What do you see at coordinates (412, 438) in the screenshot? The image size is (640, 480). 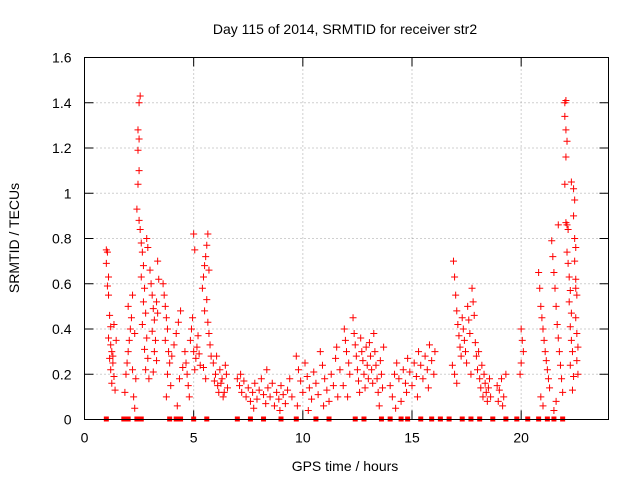 I see `x-tick-label: 15` at bounding box center [412, 438].